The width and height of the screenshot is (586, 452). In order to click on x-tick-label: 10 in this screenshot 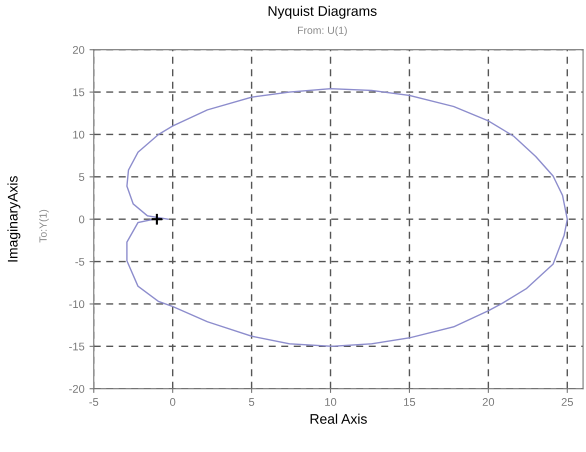, I will do `click(330, 402)`.